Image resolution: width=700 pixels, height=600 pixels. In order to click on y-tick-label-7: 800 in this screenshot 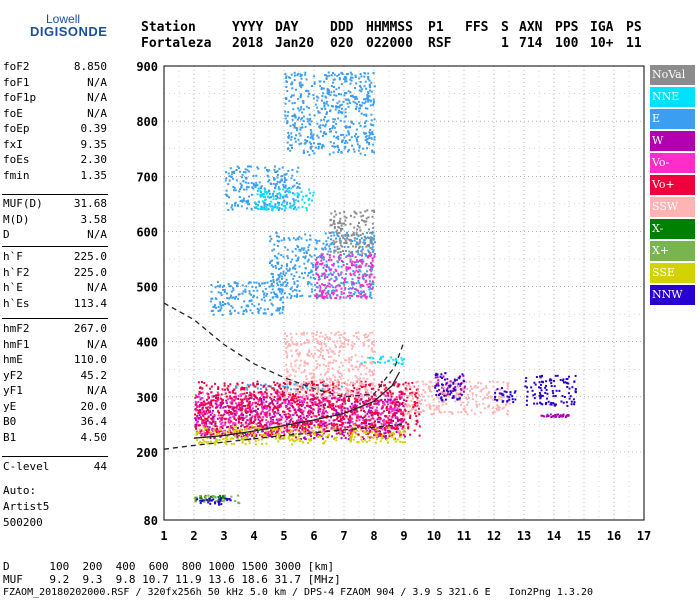, I will do `click(147, 122)`.